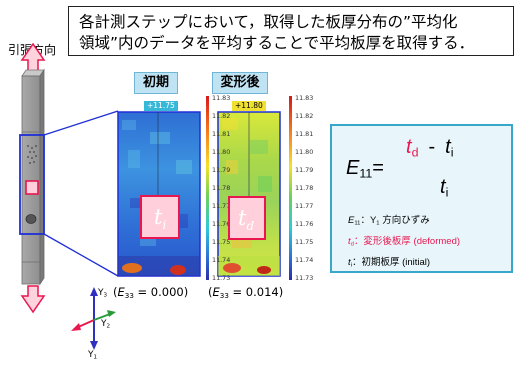 The image size is (524, 368). I want to click on axis-label-y2: Y2, so click(106, 324).